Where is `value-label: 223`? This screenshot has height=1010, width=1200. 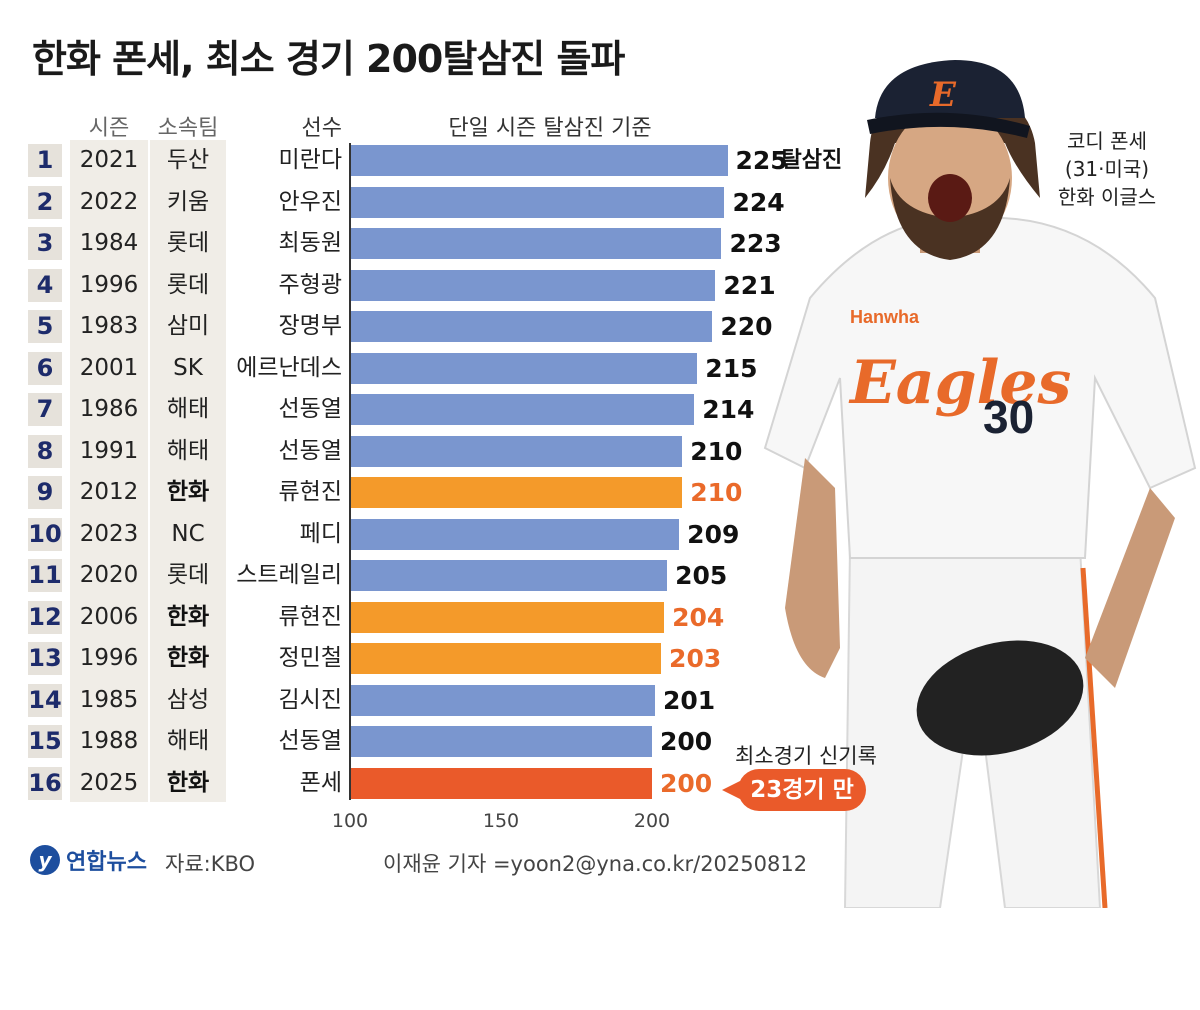 value-label: 223 is located at coordinates (755, 243).